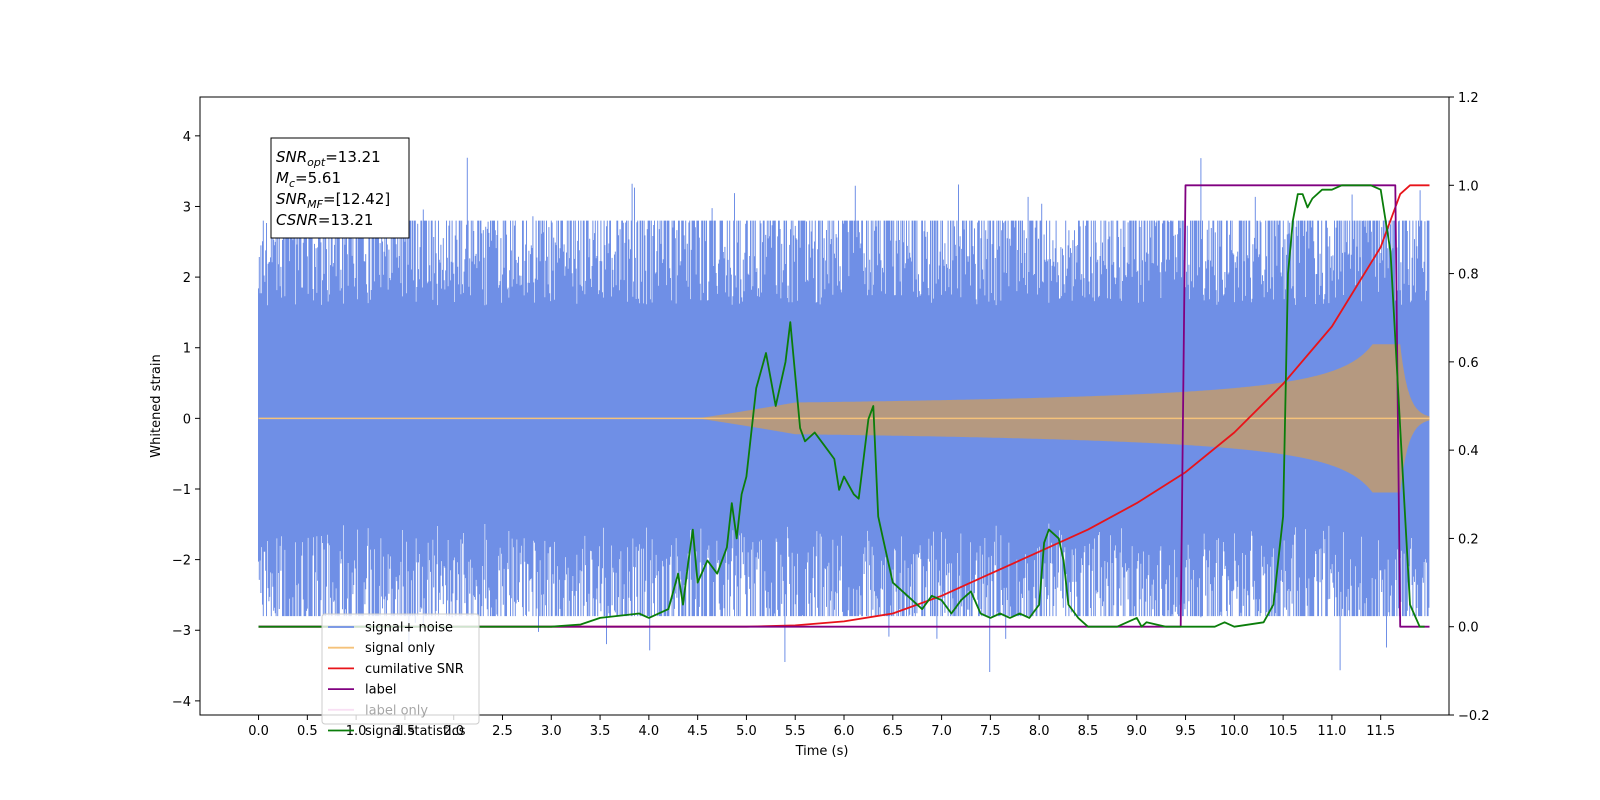 This screenshot has width=1600, height=800. Describe the element at coordinates (400, 648) in the screenshot. I see `legend-label: signal only` at that location.